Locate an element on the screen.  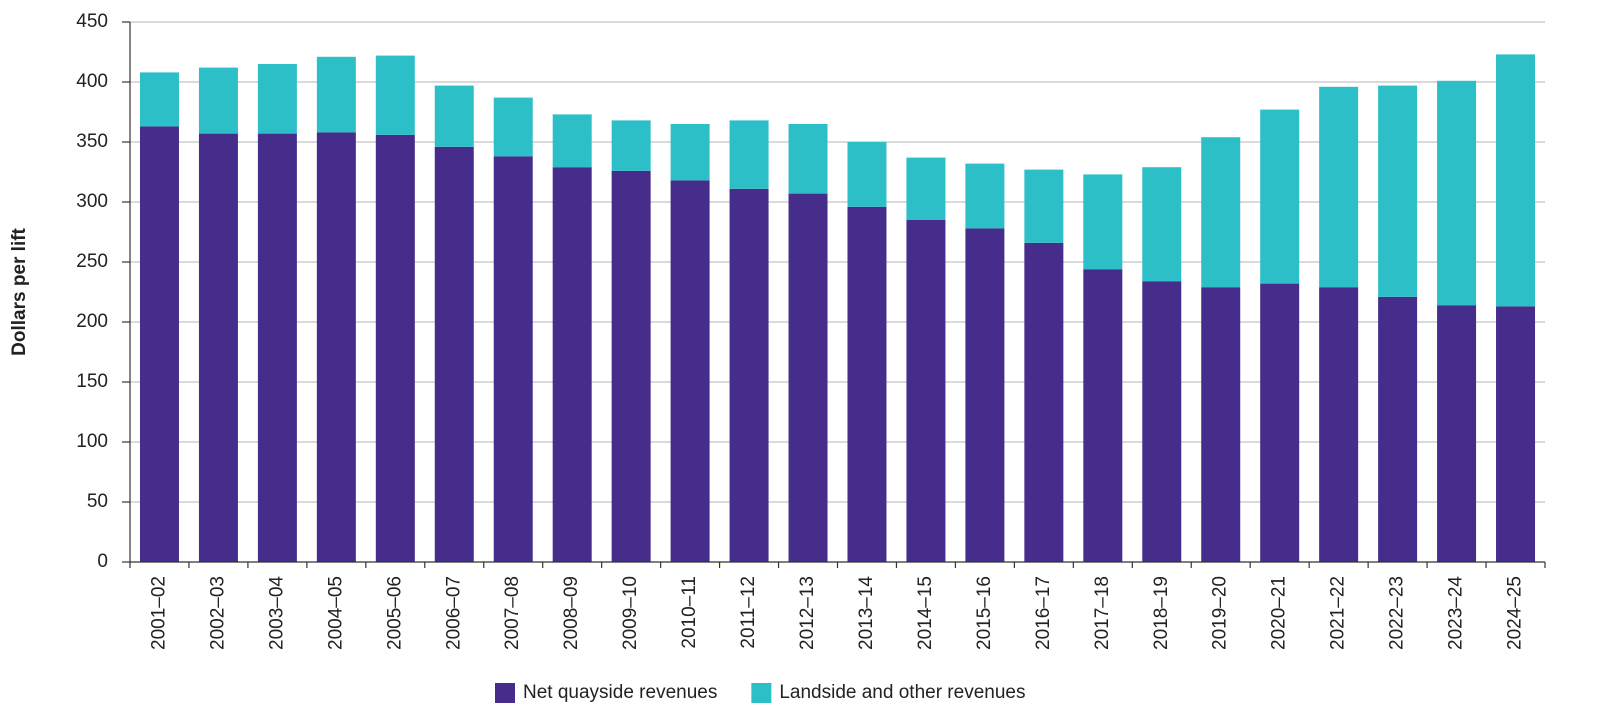
x-tick-label: 2007–08 is located at coordinates (512, 613).